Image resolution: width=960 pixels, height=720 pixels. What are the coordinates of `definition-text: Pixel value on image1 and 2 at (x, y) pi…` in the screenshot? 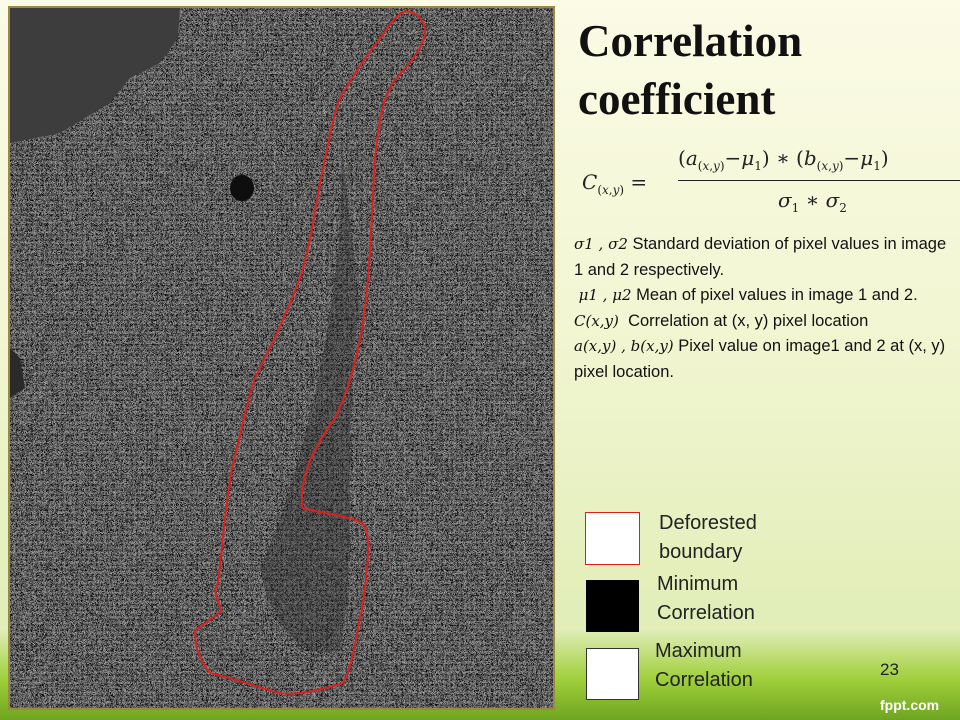 It's located at (760, 359).